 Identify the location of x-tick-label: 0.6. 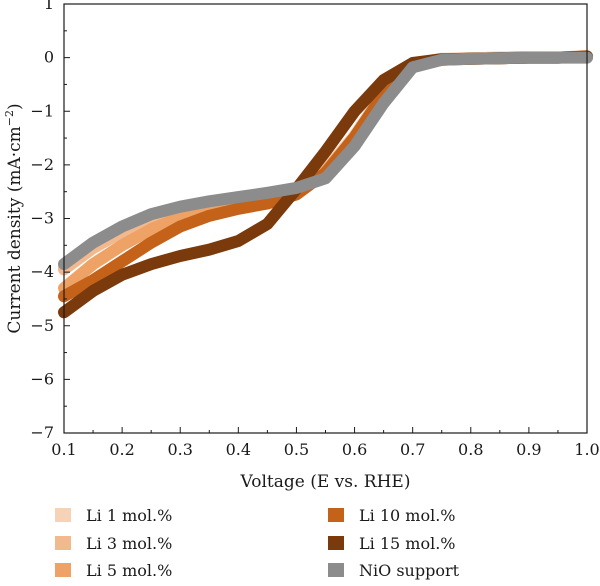
(354, 449).